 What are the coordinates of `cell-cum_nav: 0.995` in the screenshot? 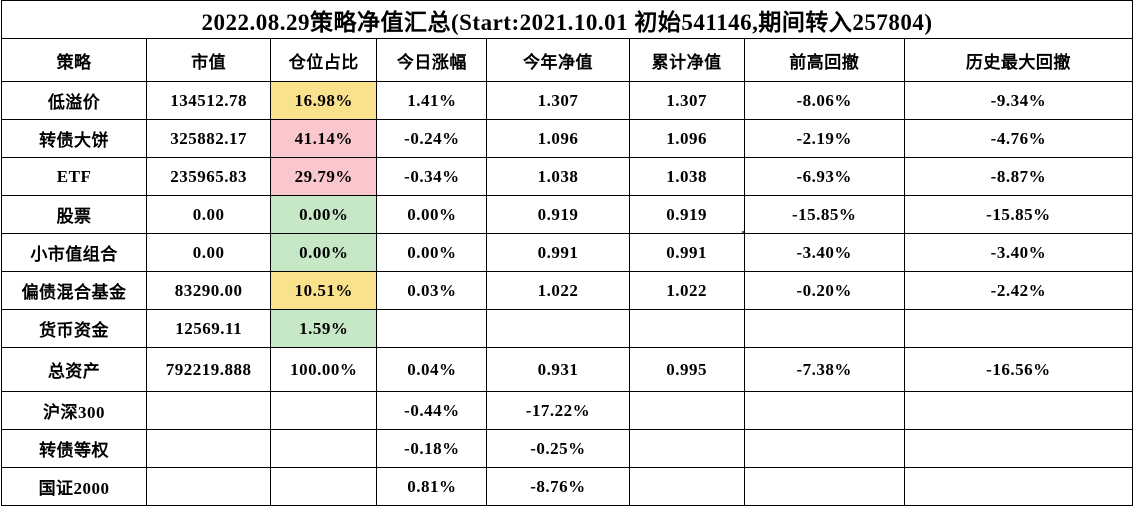 It's located at (686, 369).